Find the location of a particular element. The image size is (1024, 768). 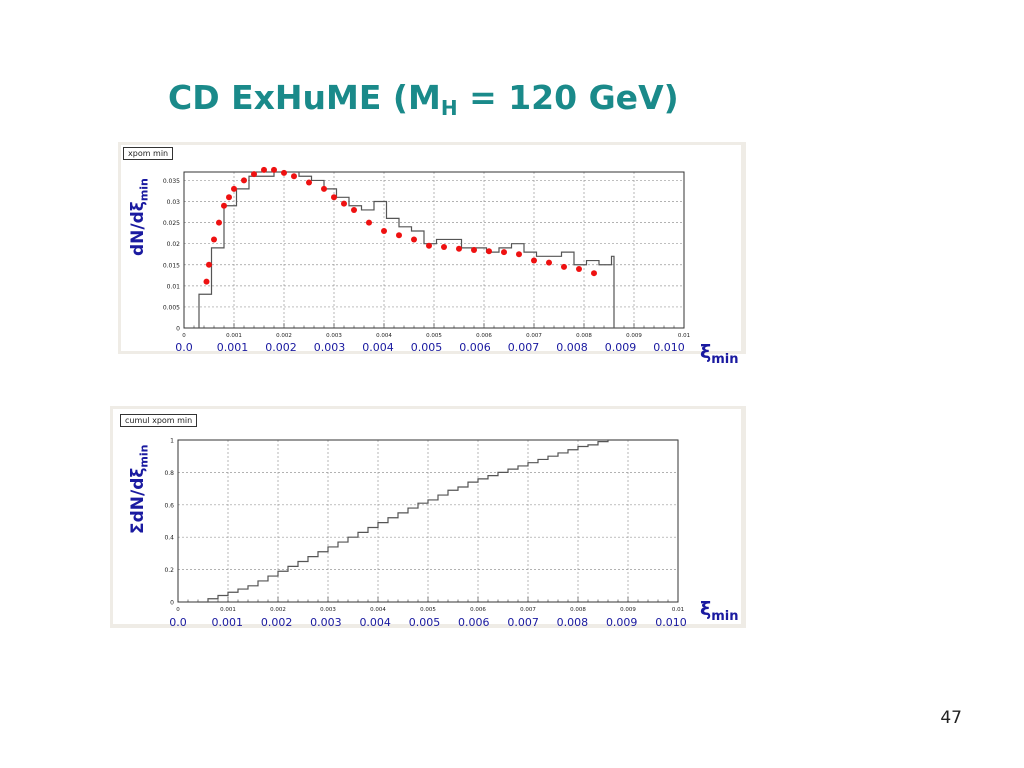

slide-title: CD ExHuME (MH = 120 GeV) is located at coordinates (423, 99).